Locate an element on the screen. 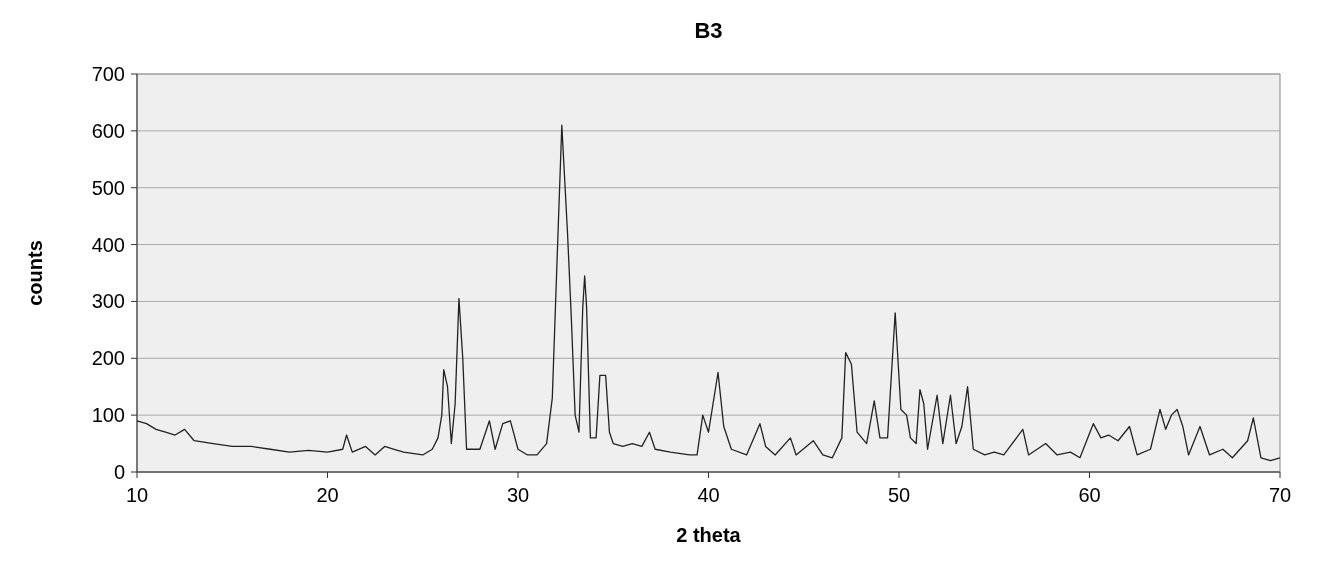 This screenshot has width=1317, height=580. y-tick-label: 300 is located at coordinates (108, 301).